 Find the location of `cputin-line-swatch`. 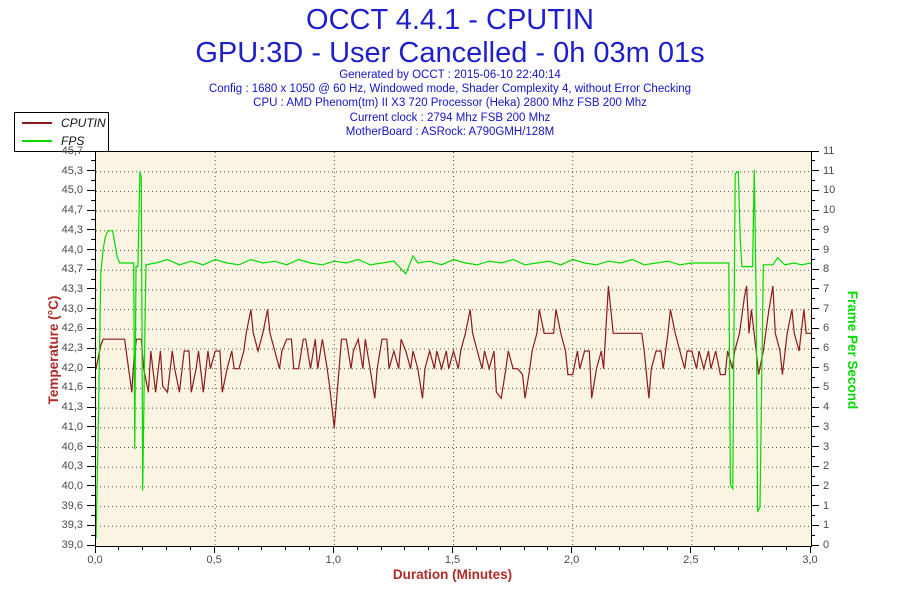

cputin-line-swatch is located at coordinates (37, 123).